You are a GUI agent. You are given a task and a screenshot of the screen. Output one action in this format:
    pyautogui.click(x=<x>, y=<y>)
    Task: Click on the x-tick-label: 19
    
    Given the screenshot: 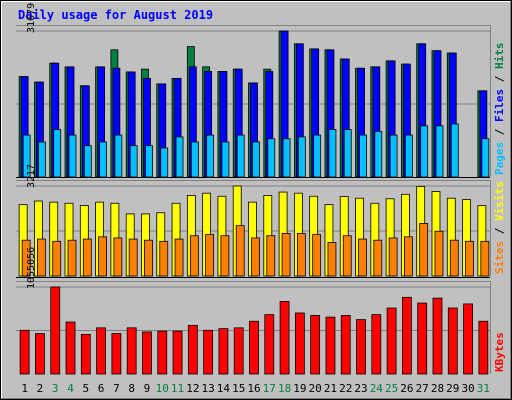 What is the action you would take?
    pyautogui.click(x=299, y=388)
    